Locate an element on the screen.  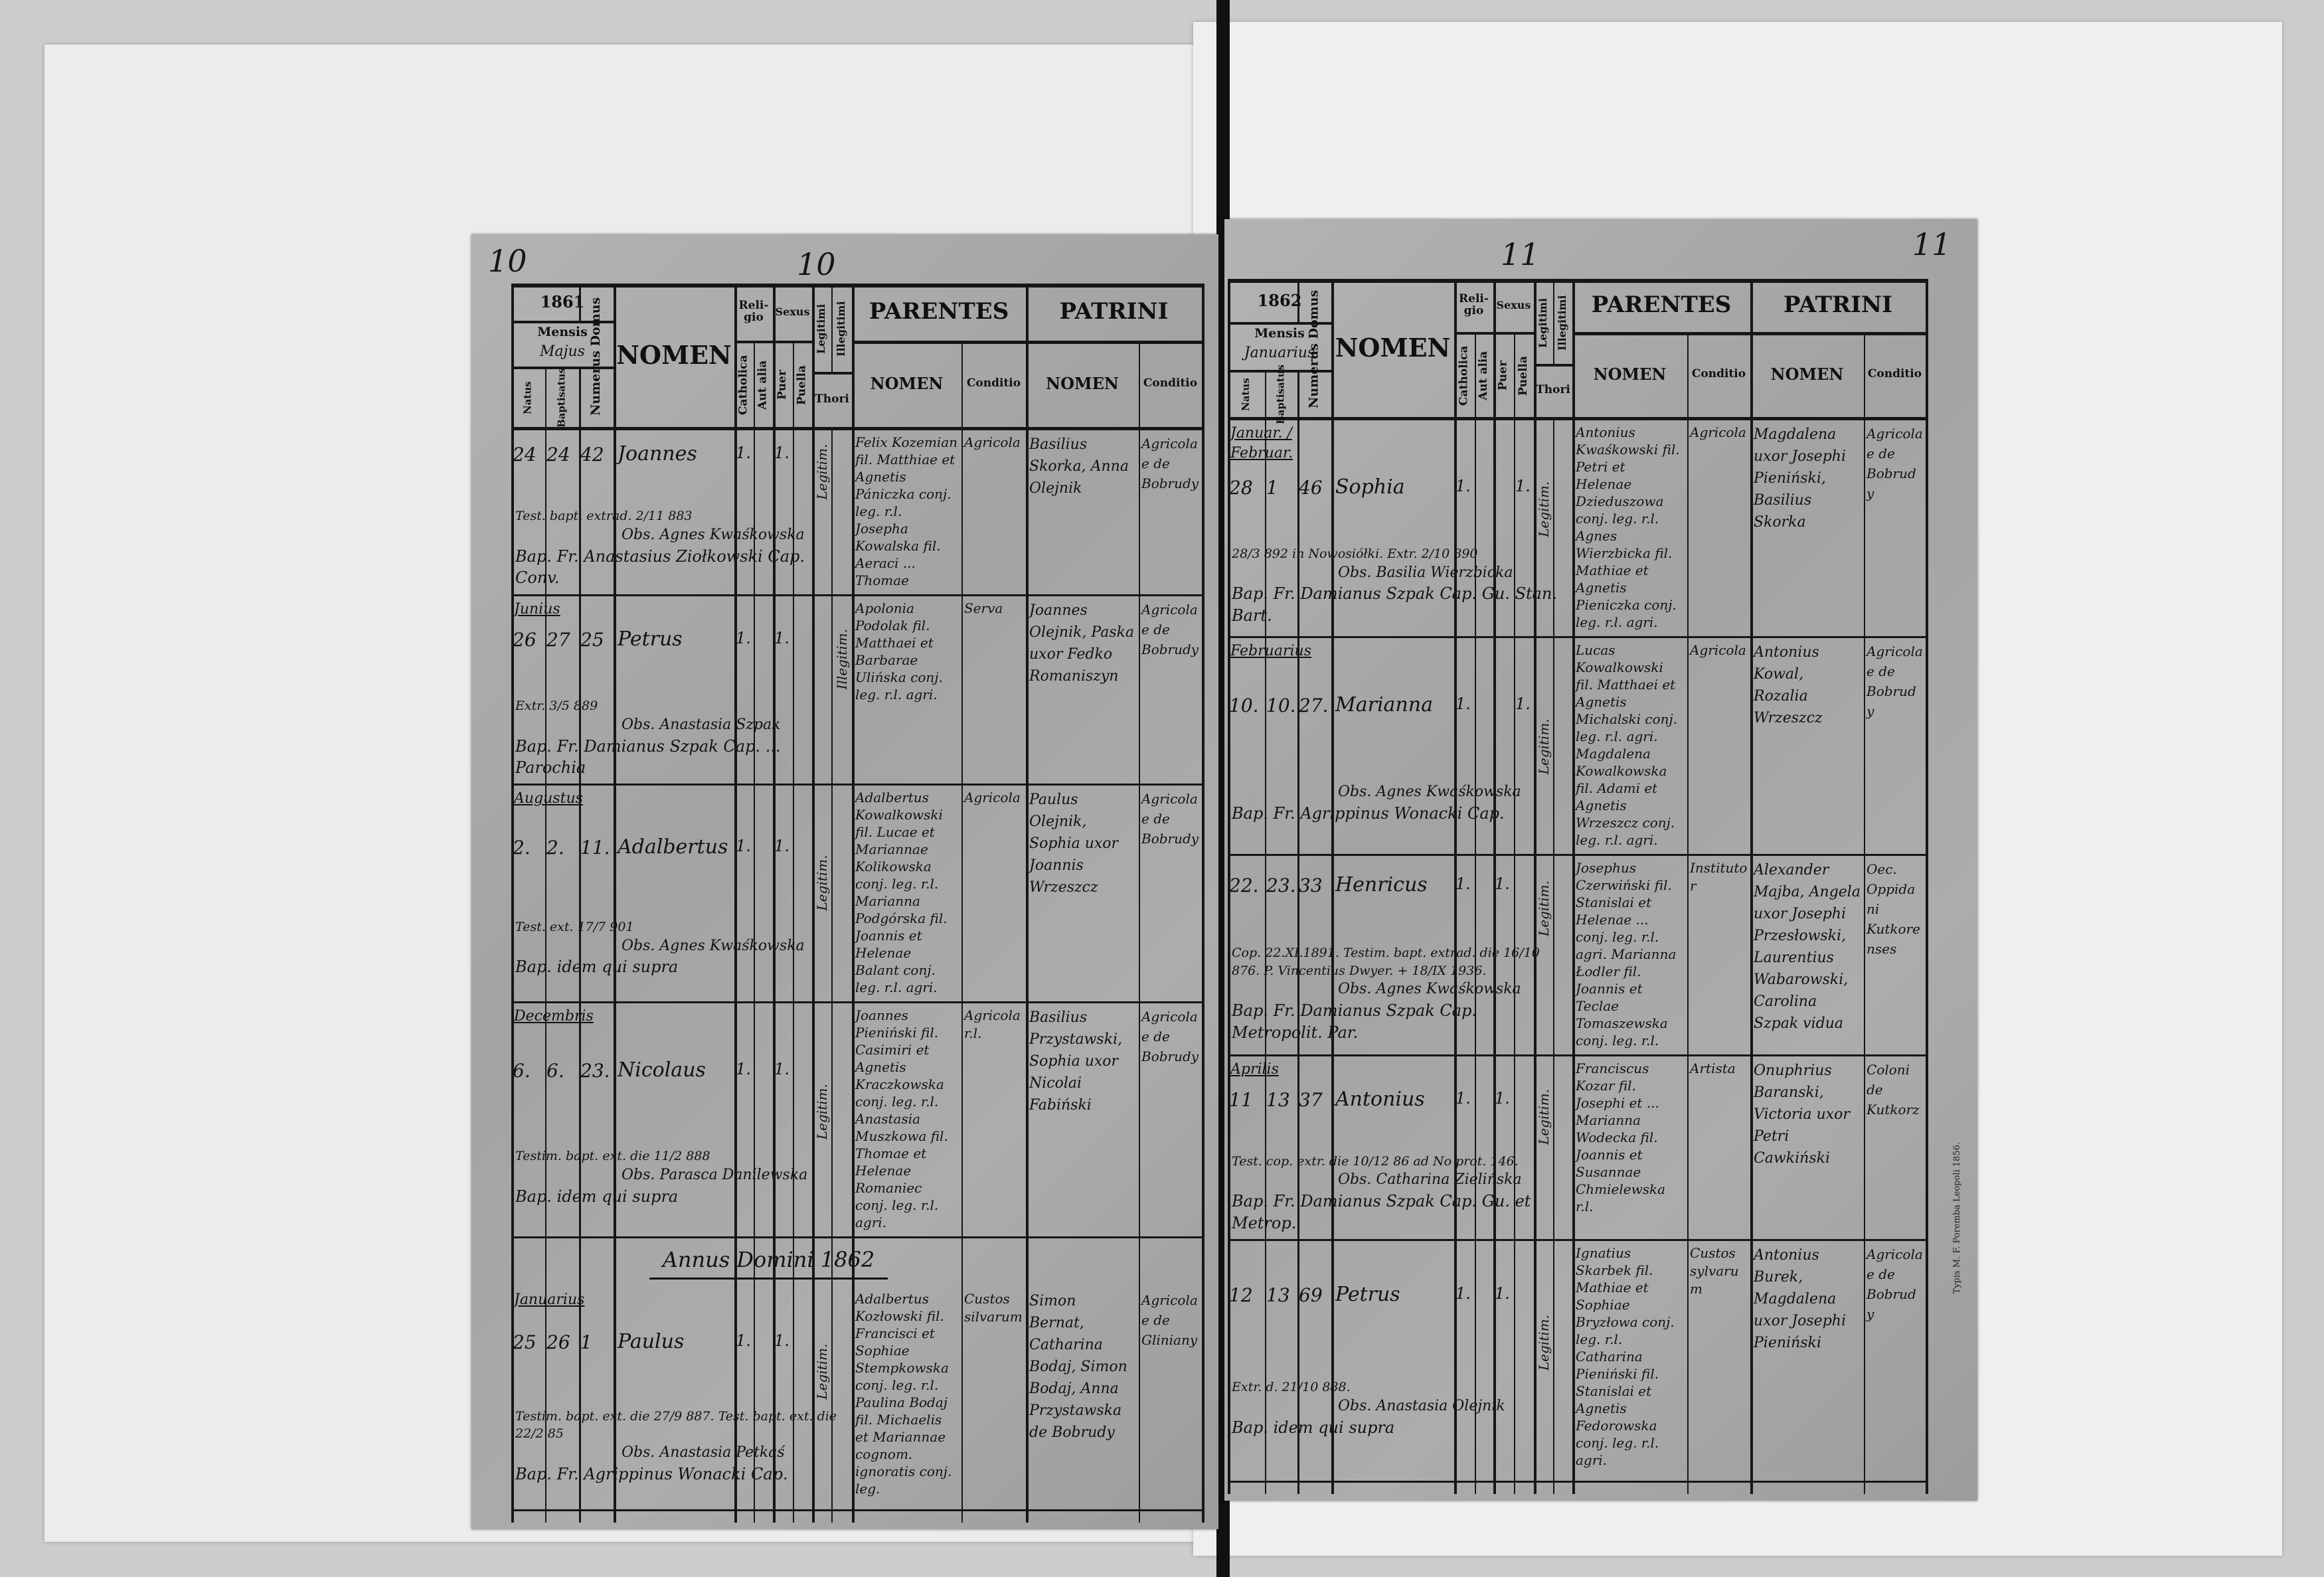
numerus-domus: 23. is located at coordinates (595, 1071).